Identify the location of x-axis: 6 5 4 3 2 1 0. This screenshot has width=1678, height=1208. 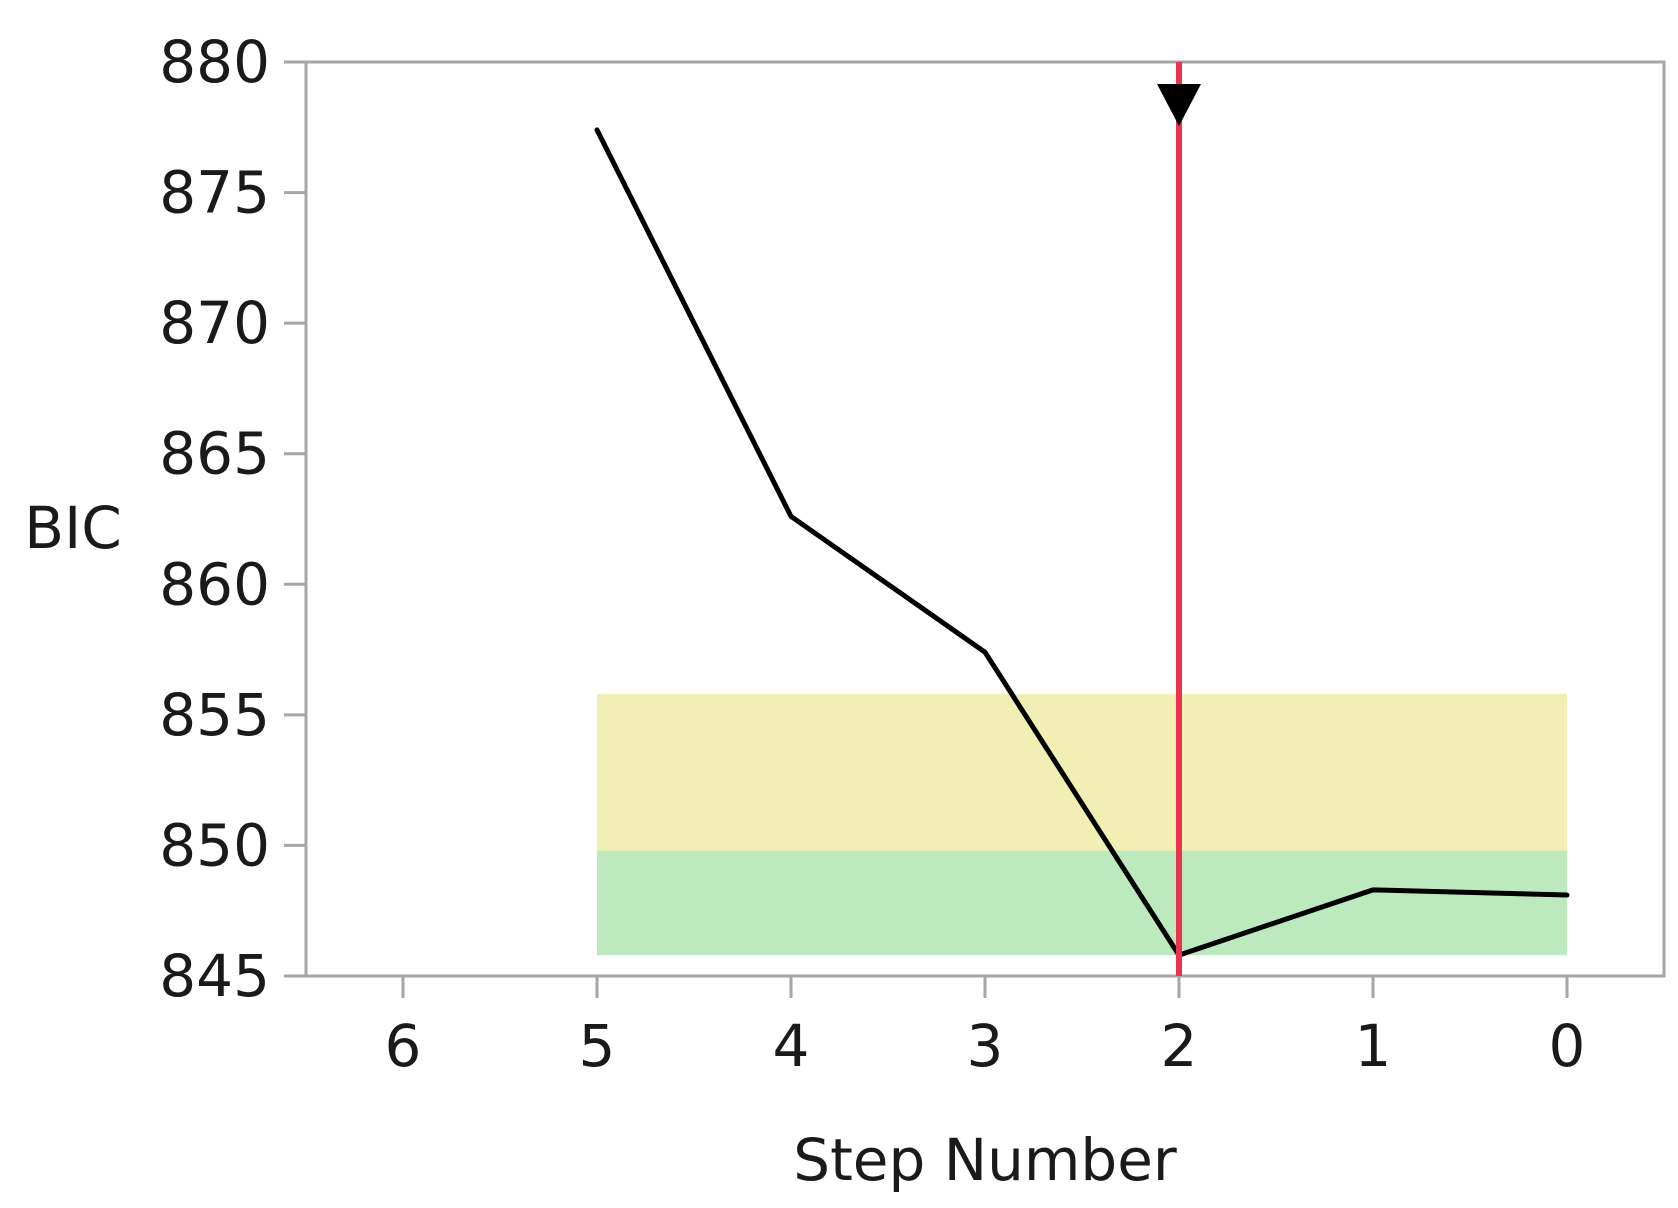
(985, 1028).